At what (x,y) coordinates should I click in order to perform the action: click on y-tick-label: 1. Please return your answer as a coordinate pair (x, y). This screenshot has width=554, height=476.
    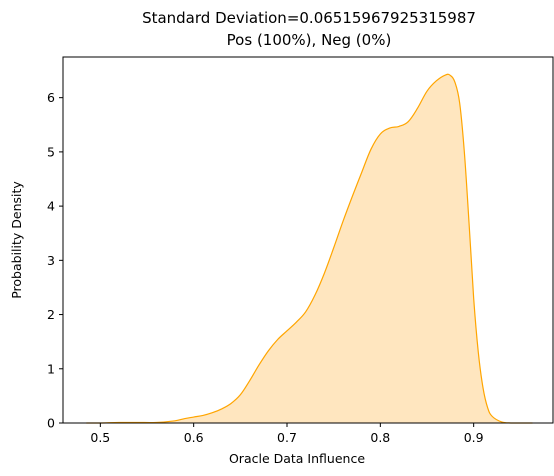
    Looking at the image, I should click on (51, 368).